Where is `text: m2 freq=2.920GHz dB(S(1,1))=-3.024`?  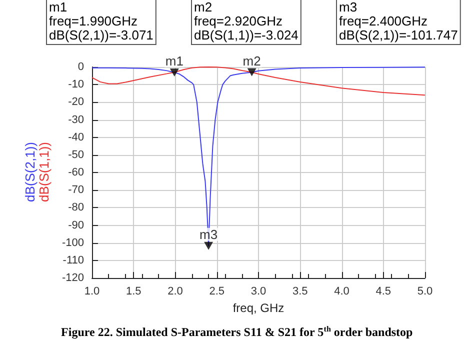 text: m2 freq=2.920GHz dB(S(1,1))=-3.024 is located at coordinates (246, 21).